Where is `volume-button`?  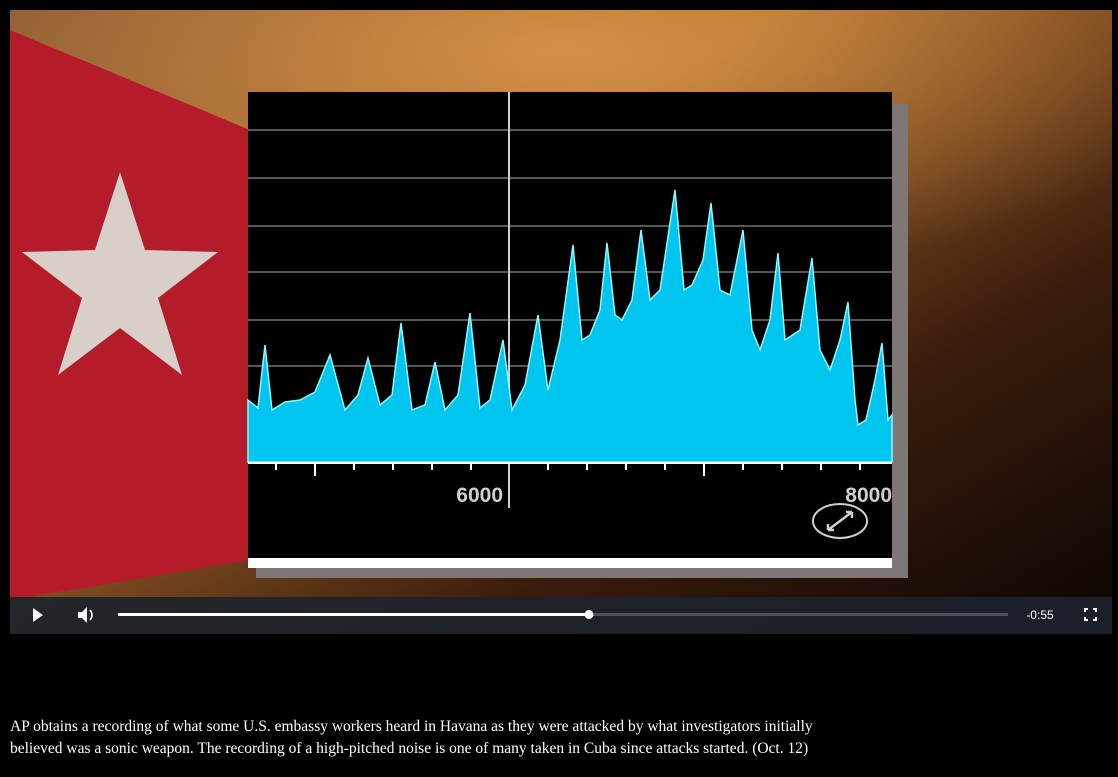
volume-button is located at coordinates (85, 615).